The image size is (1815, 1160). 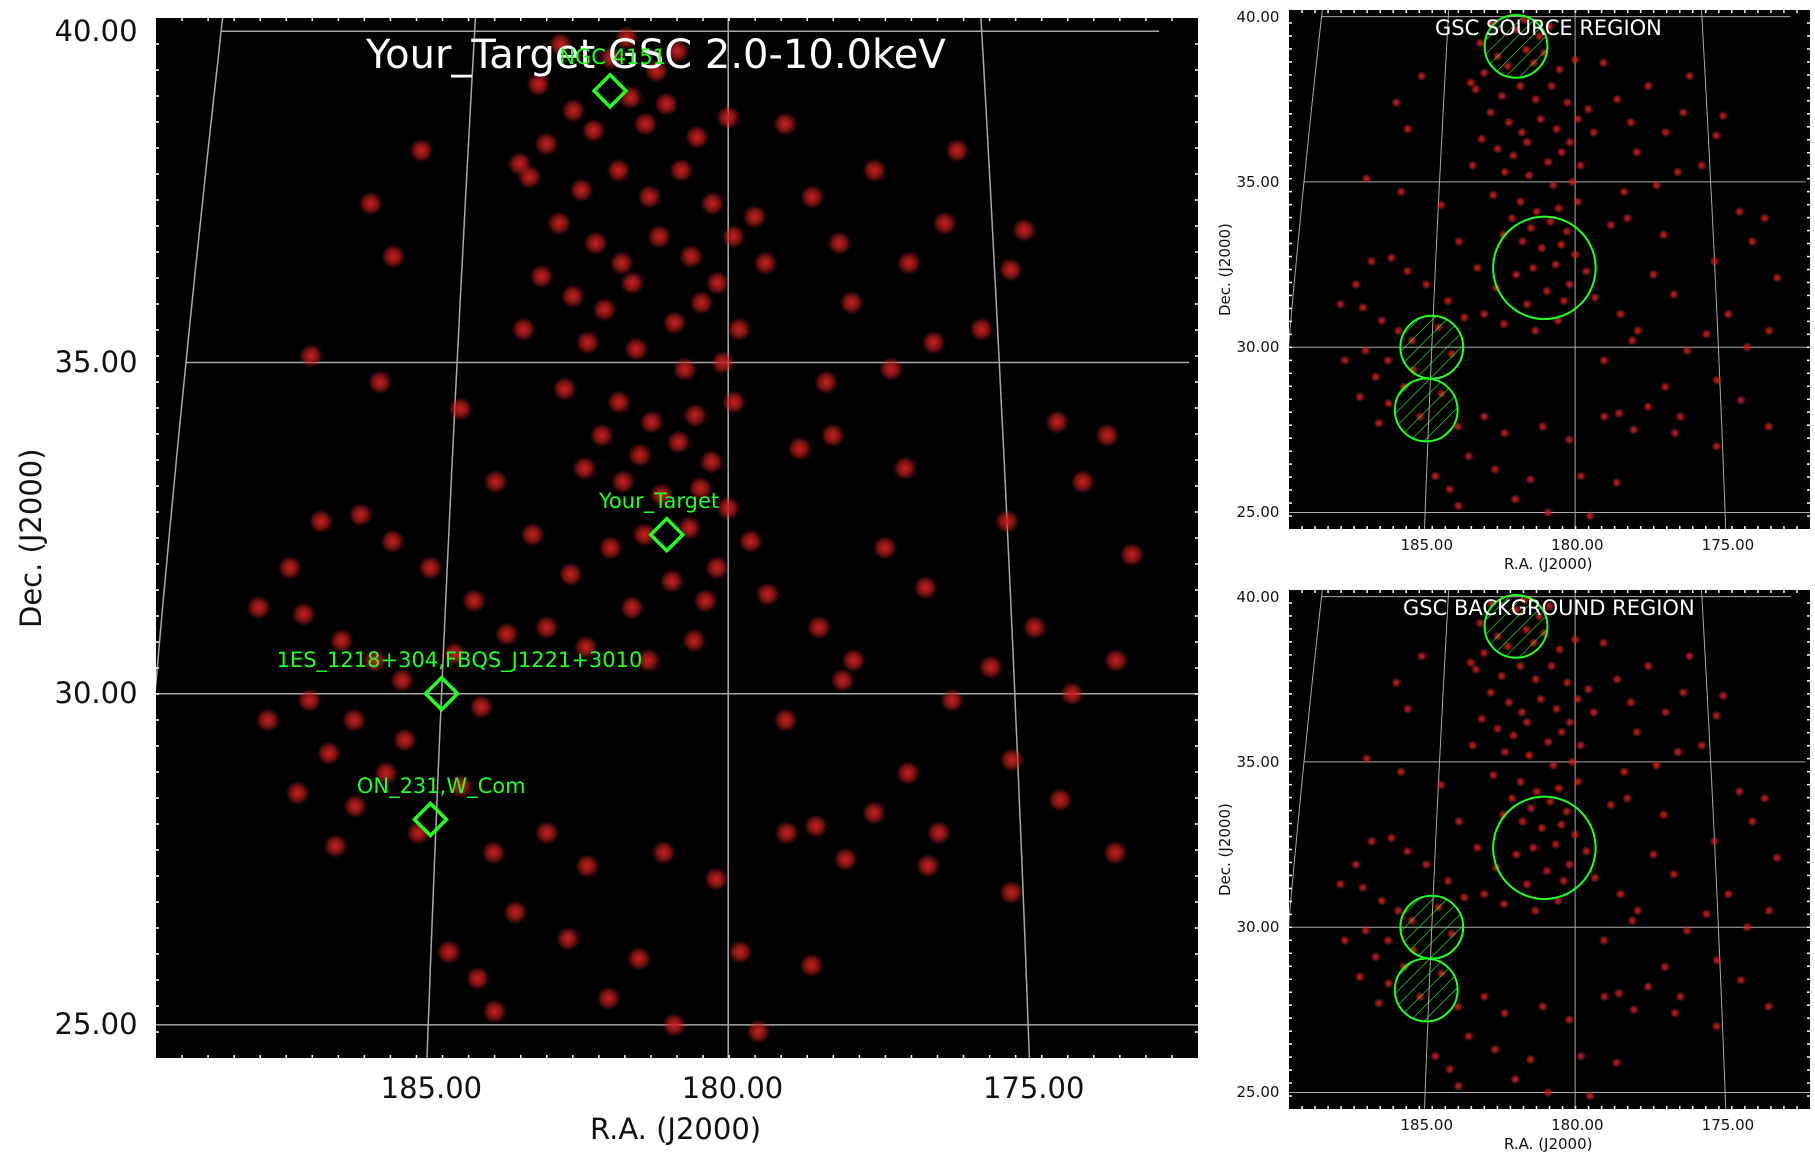 I want to click on x-tick-label: 180.00, so click(x=1577, y=1124).